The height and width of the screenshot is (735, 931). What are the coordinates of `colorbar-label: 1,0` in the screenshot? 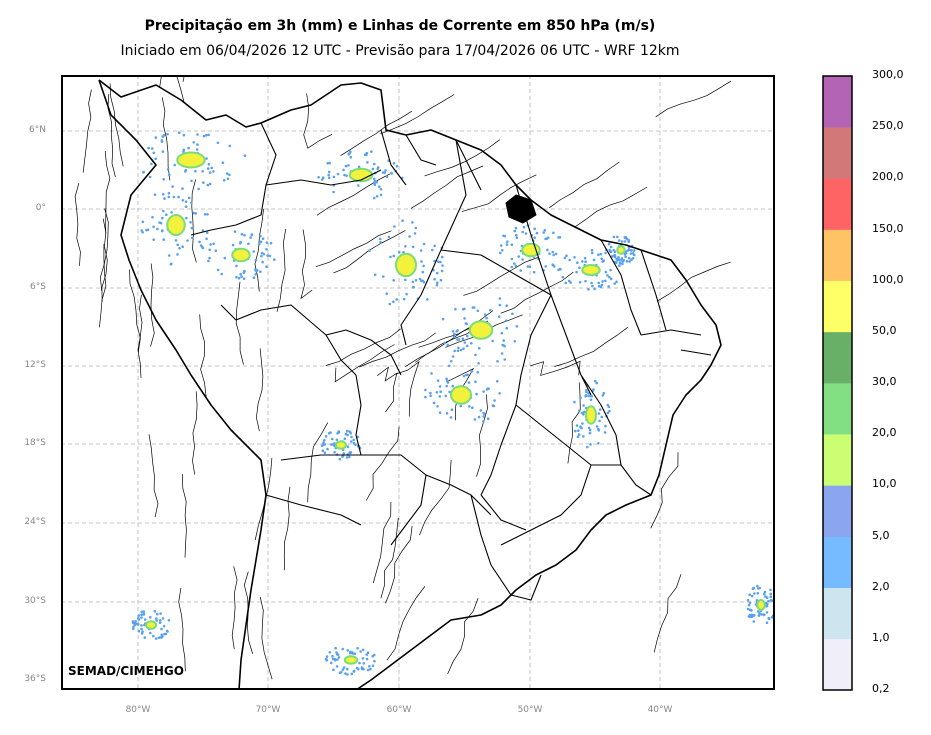 It's located at (881, 637).